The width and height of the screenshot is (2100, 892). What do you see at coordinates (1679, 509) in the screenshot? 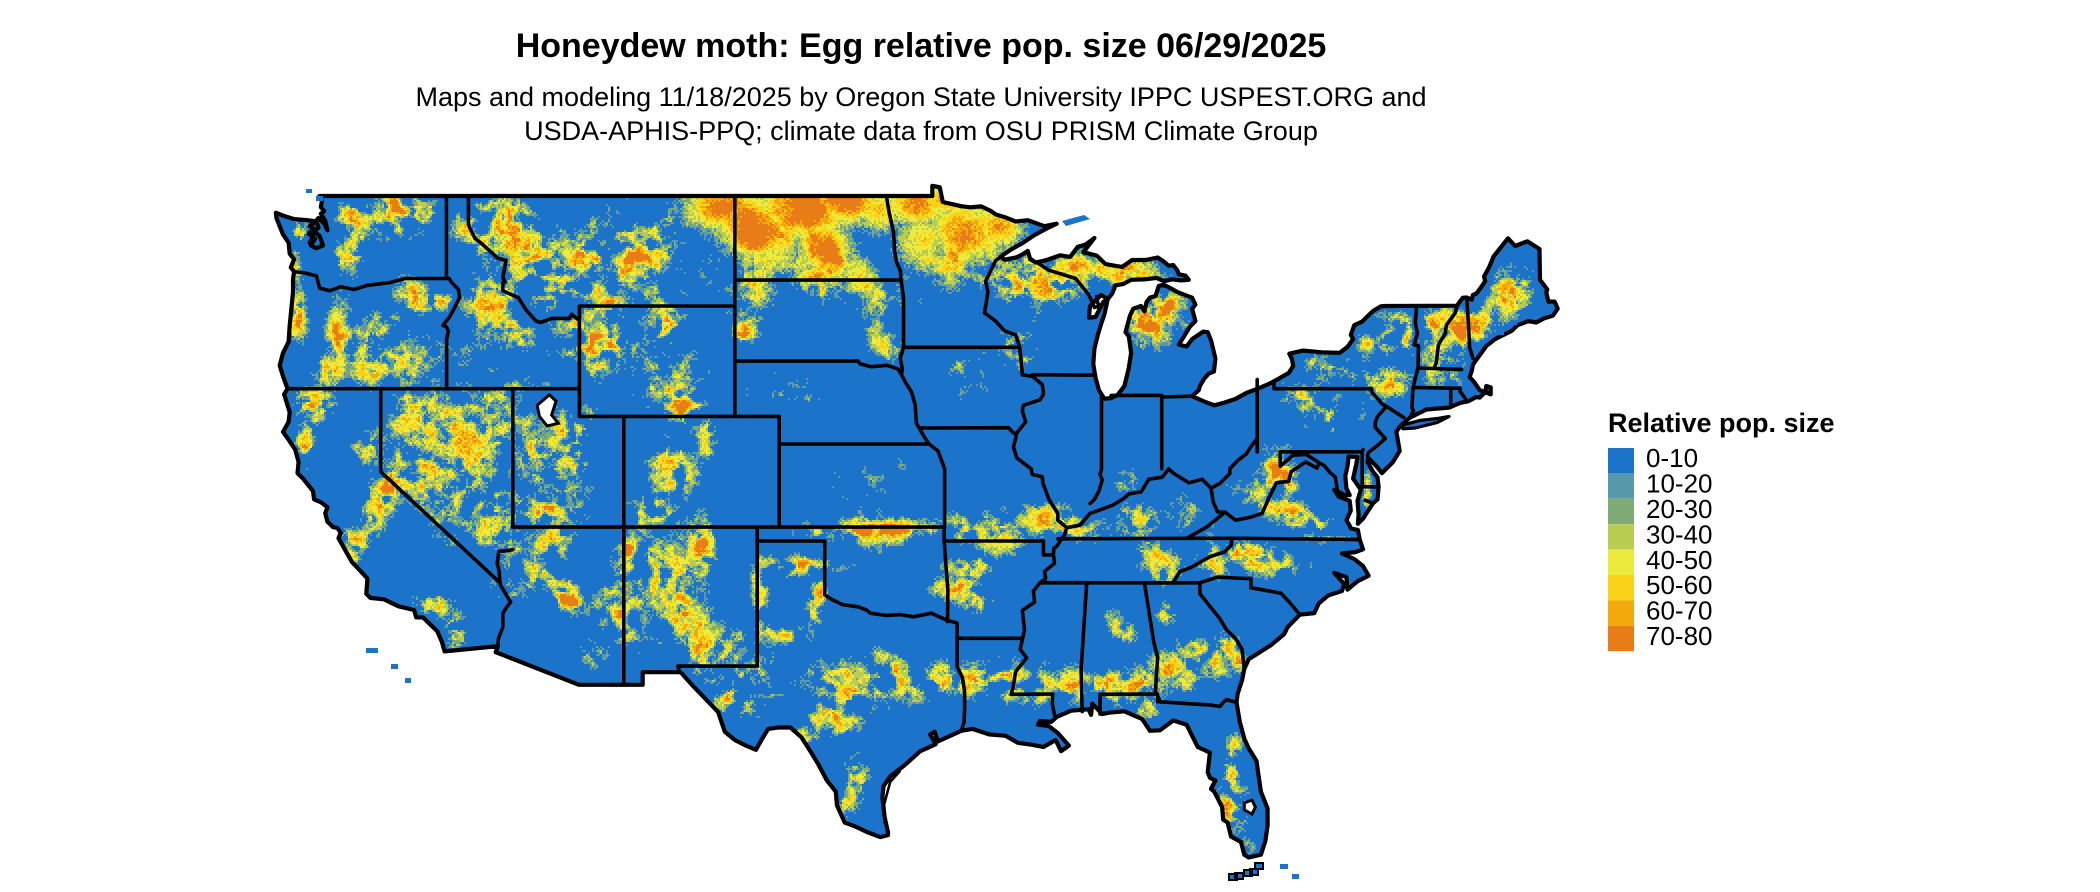
I see `svg-text: 20-30` at bounding box center [1679, 509].